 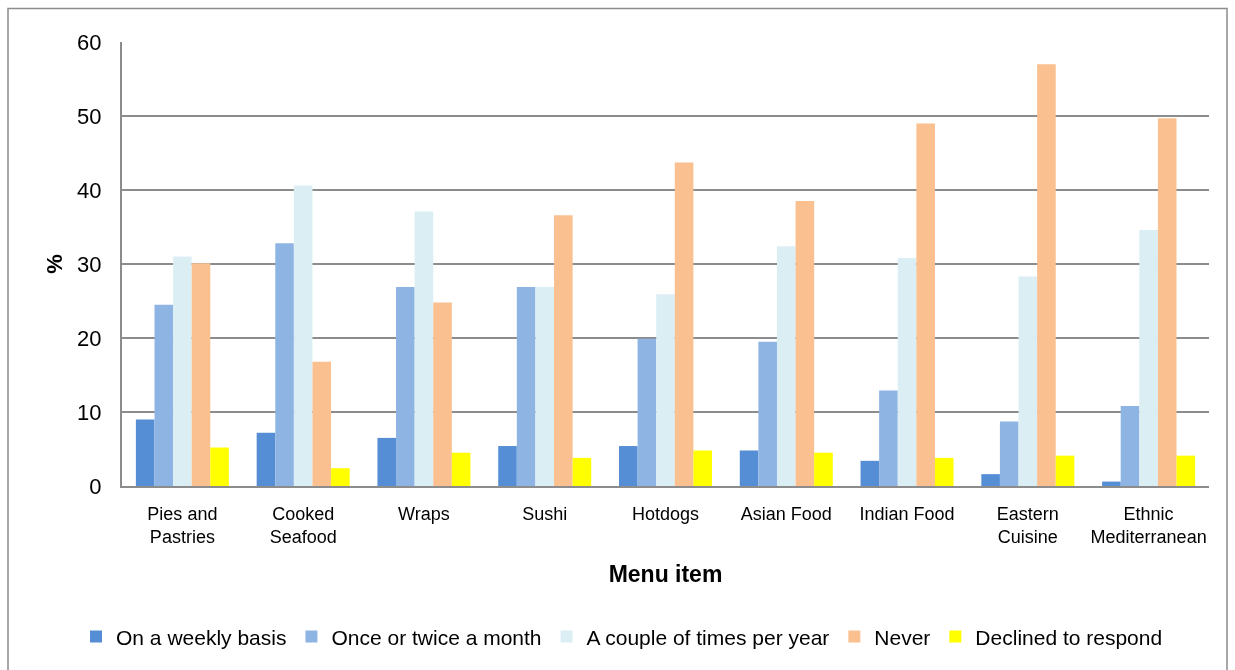 I want to click on x-tick-label: Indian Food, so click(x=907, y=513).